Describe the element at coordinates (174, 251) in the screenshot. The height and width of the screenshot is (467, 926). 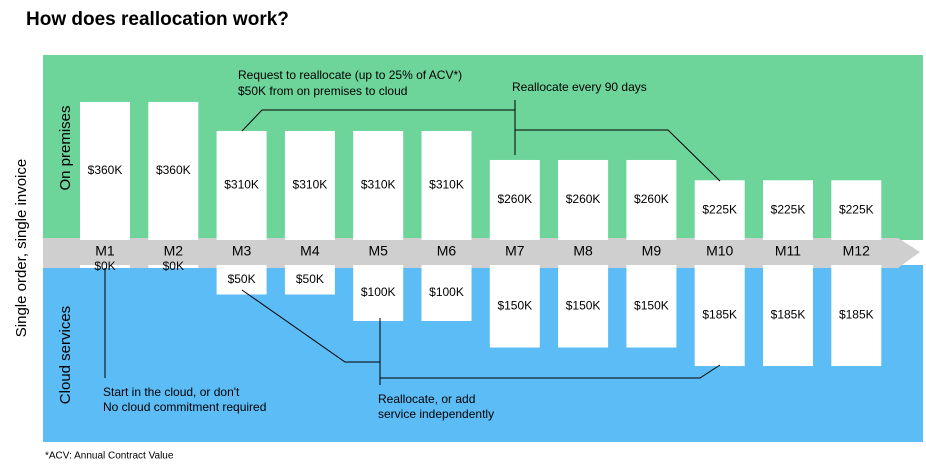
I see `x-tick-label: M2` at that location.